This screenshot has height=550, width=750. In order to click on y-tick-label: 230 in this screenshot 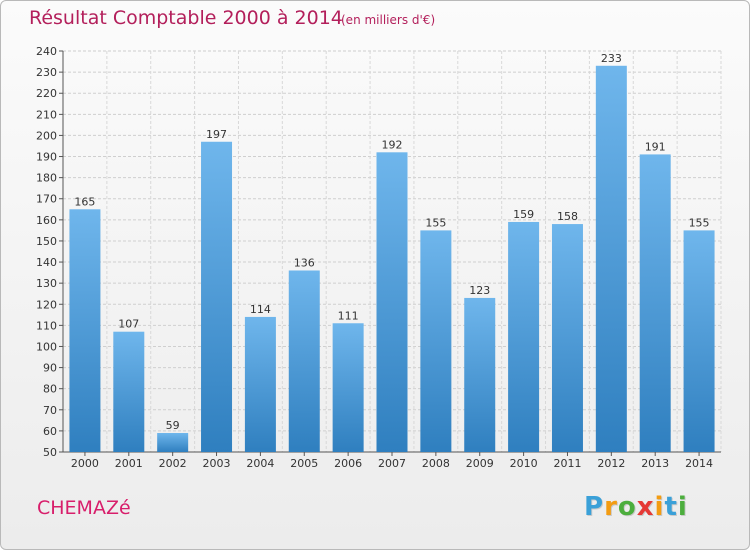, I will do `click(46, 72)`.